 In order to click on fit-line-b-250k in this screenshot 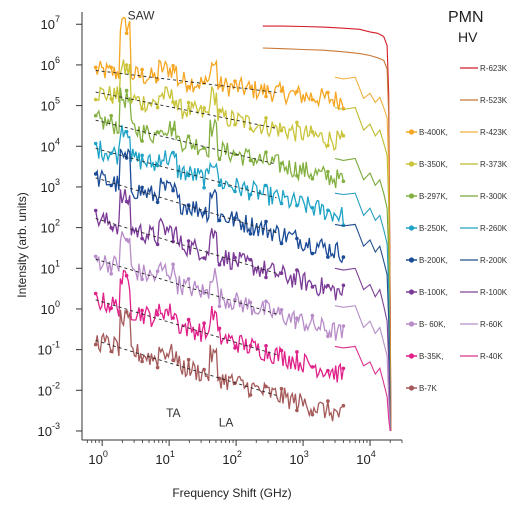, I will do `click(186, 173)`.